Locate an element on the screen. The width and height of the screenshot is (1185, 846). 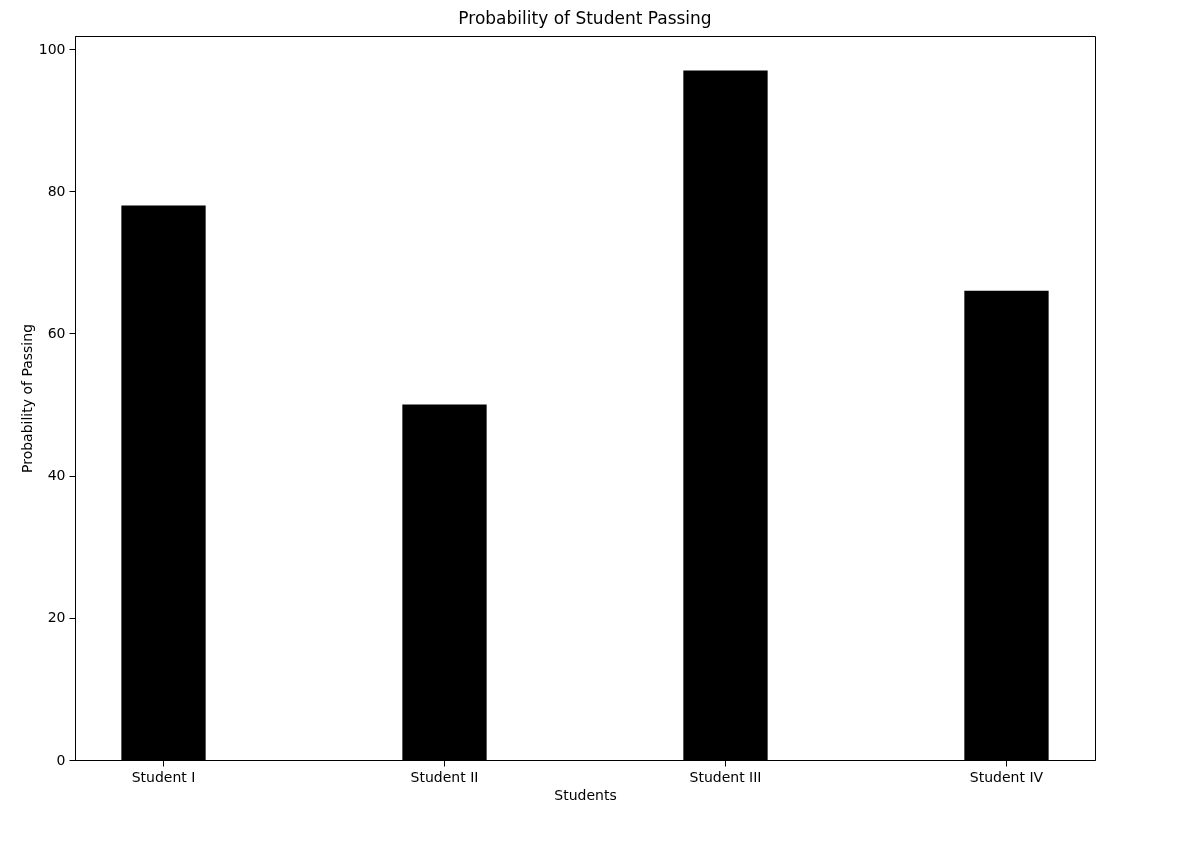
x-axis-title: Students is located at coordinates (585, 794).